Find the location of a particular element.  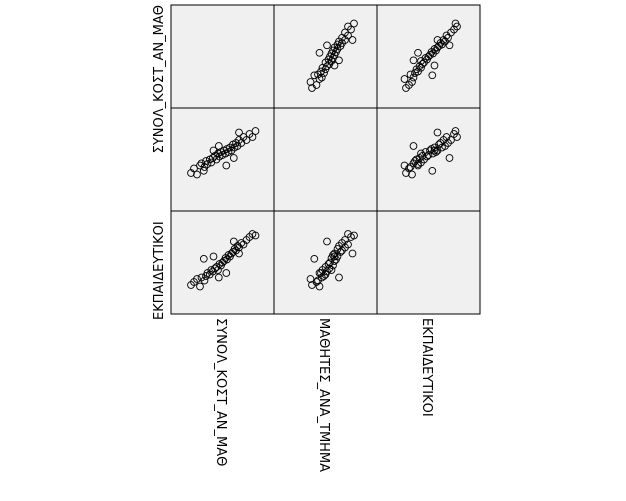

col-label-1: ΜΑΘΗΤΕΣ_ΑΝΑ_ΤΜΗΜΑ is located at coordinates (323, 395).